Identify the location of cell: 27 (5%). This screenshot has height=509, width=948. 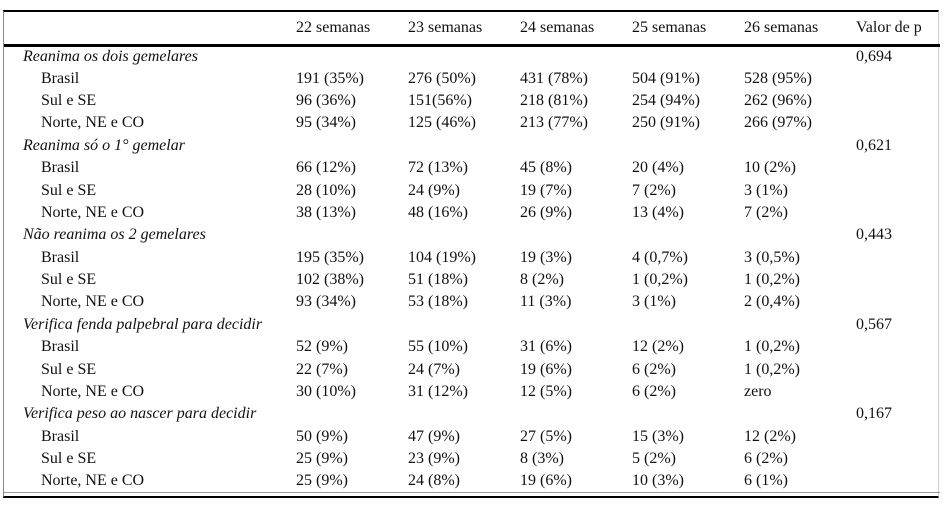
(546, 436).